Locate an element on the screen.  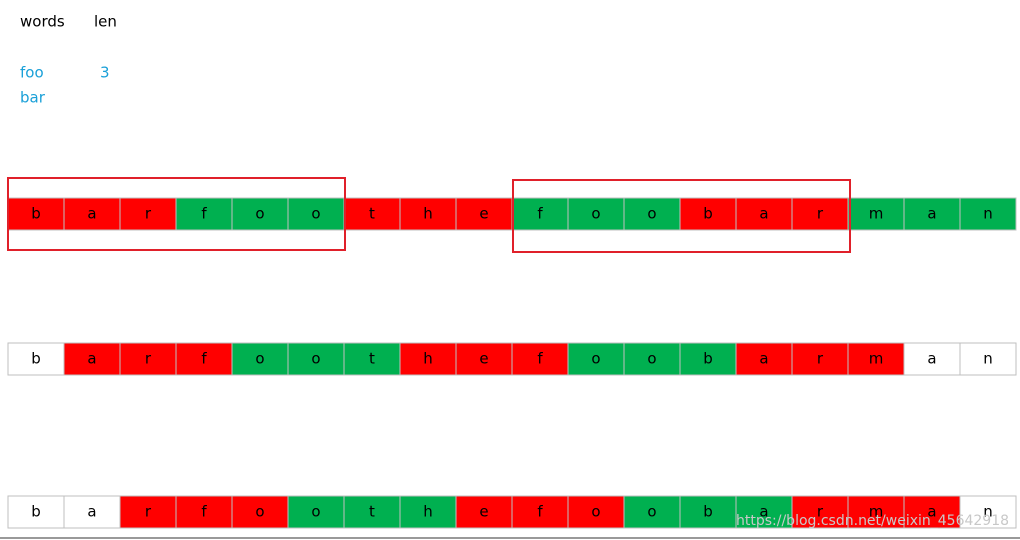
len-value: 3 is located at coordinates (105, 73).